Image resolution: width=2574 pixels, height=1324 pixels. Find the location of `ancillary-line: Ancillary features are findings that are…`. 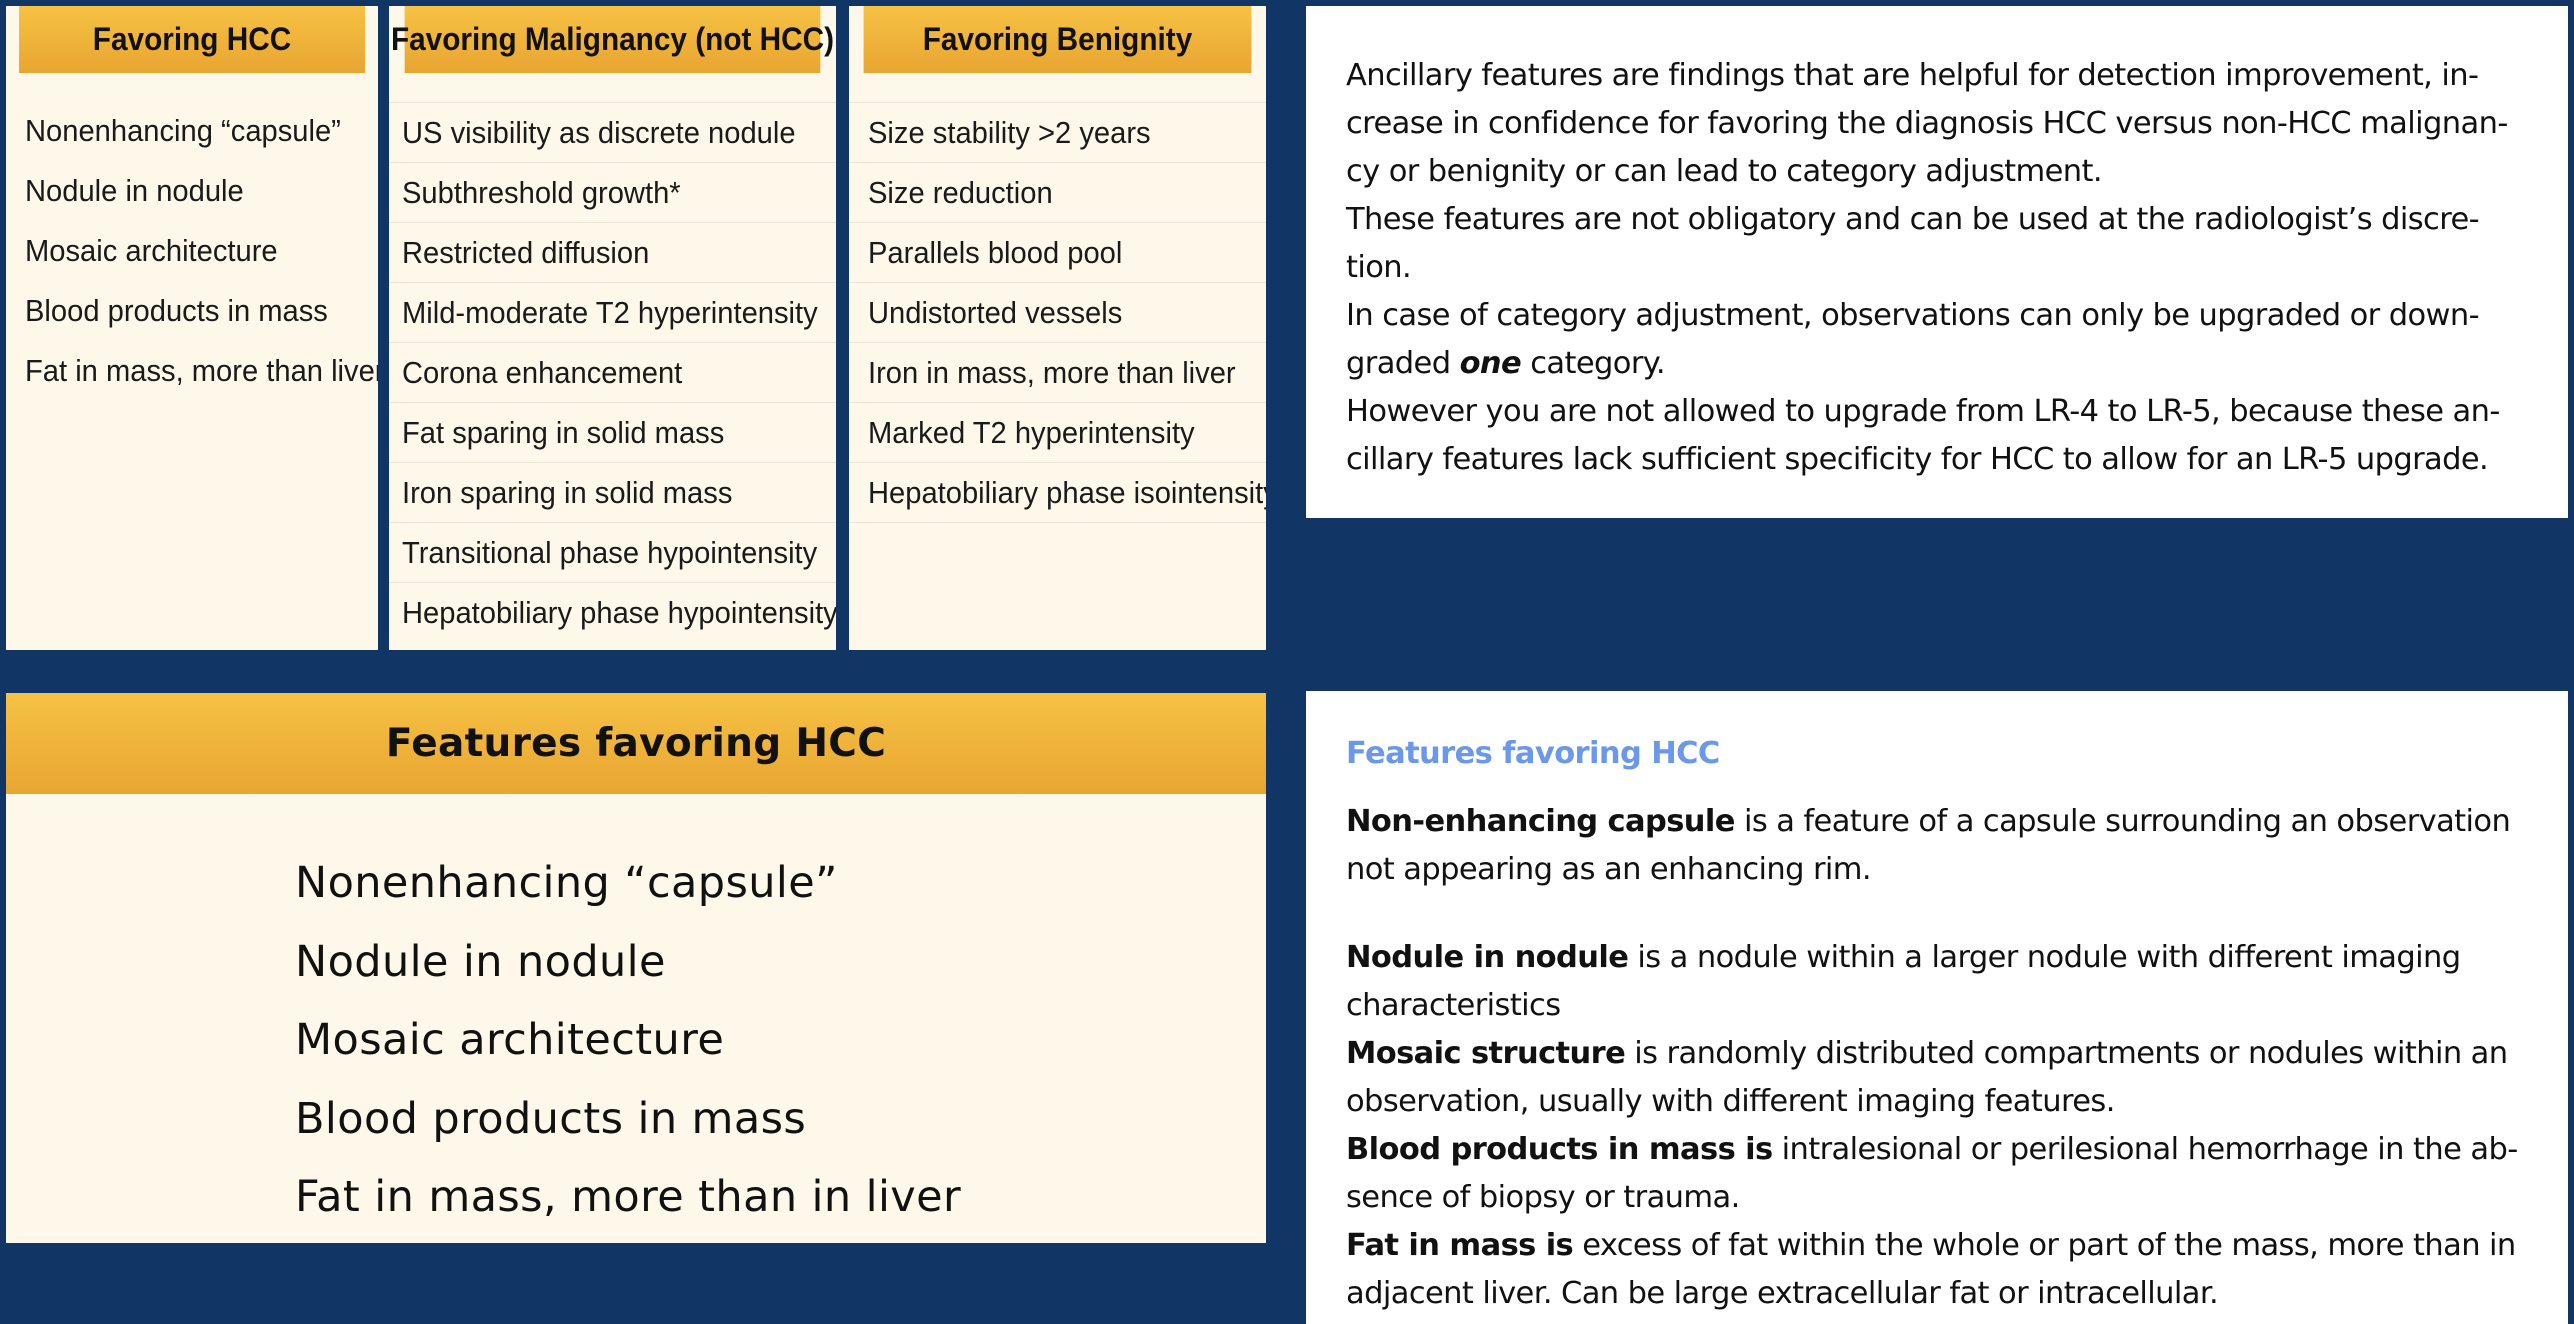

ancillary-line: Ancillary features are findings that are… is located at coordinates (1912, 75).